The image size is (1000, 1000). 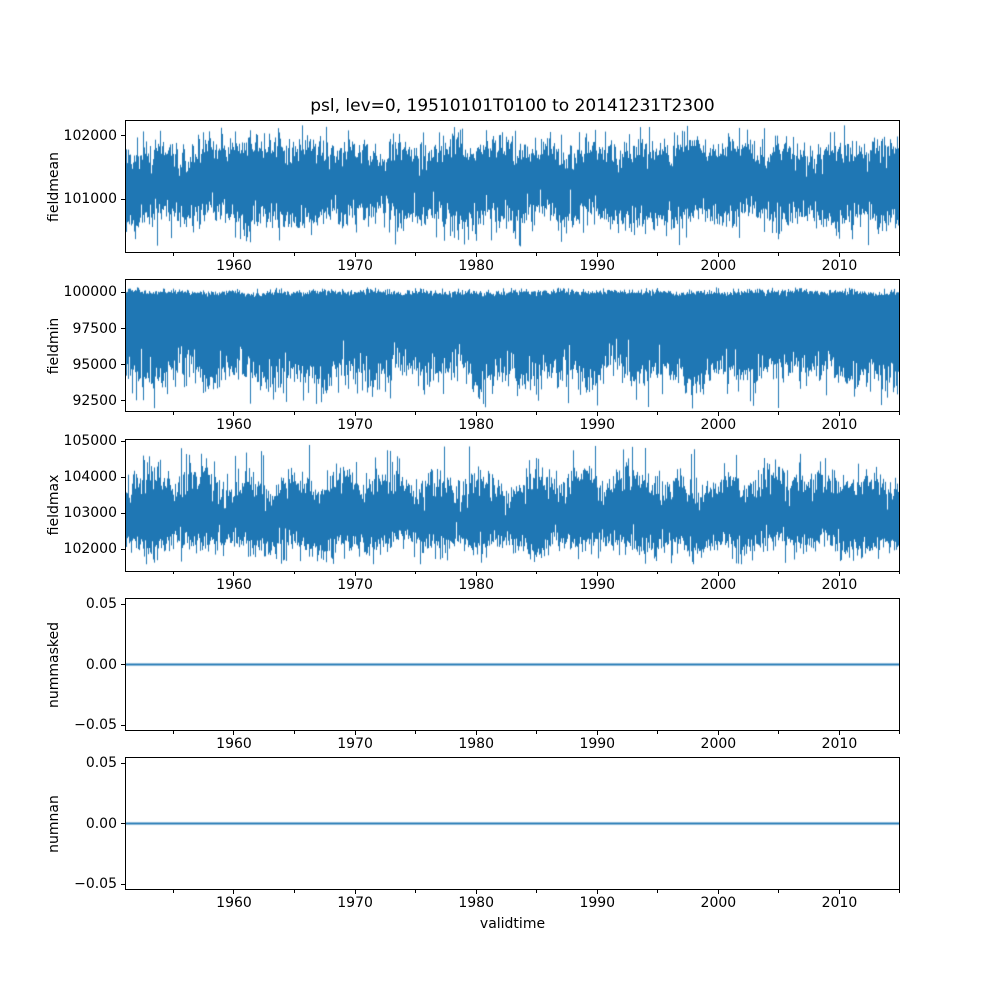 I want to click on ylabel-numnan: numnan, so click(x=54, y=824).